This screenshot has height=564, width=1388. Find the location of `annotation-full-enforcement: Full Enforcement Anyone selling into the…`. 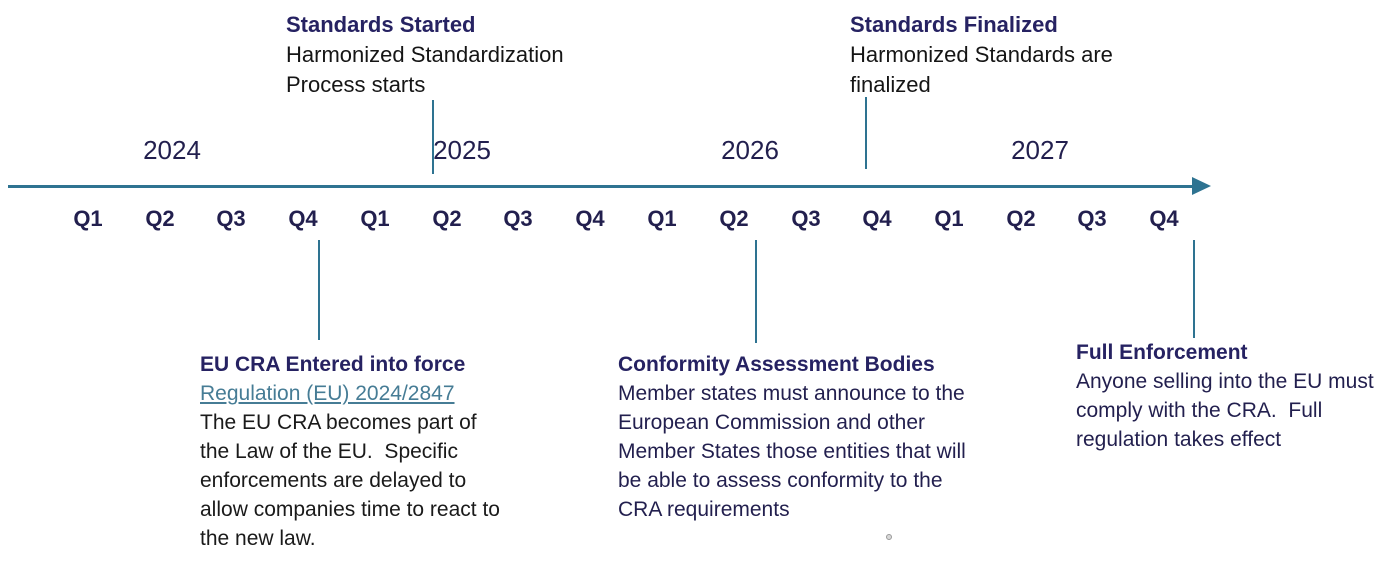

annotation-full-enforcement: Full Enforcement Anyone selling into the… is located at coordinates (1232, 396).